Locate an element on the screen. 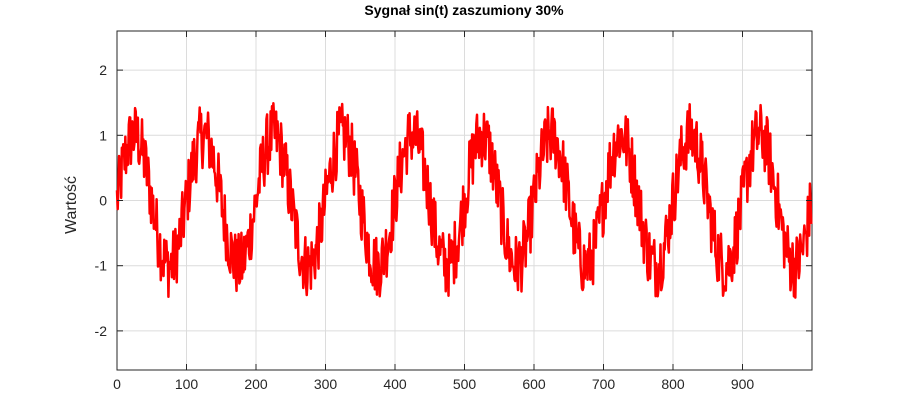 The width and height of the screenshot is (900, 420). y-tick-label: 1 is located at coordinates (103, 135).